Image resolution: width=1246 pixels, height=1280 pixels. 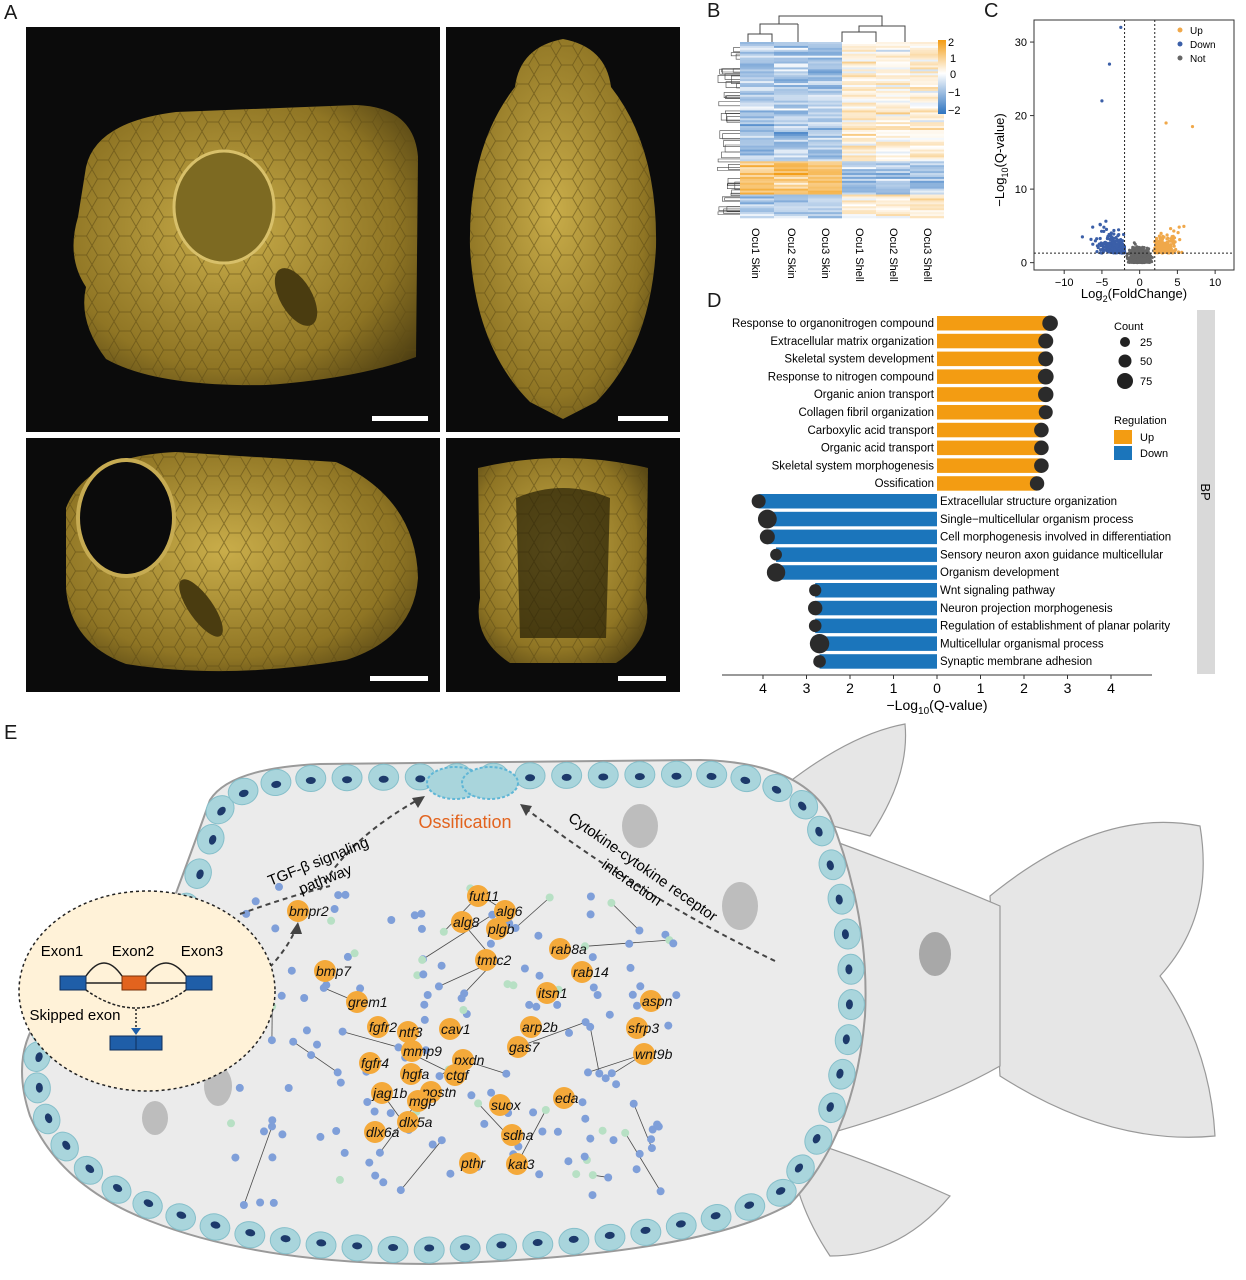 I want to click on y-tick-label: 0, so click(x=1024, y=264).